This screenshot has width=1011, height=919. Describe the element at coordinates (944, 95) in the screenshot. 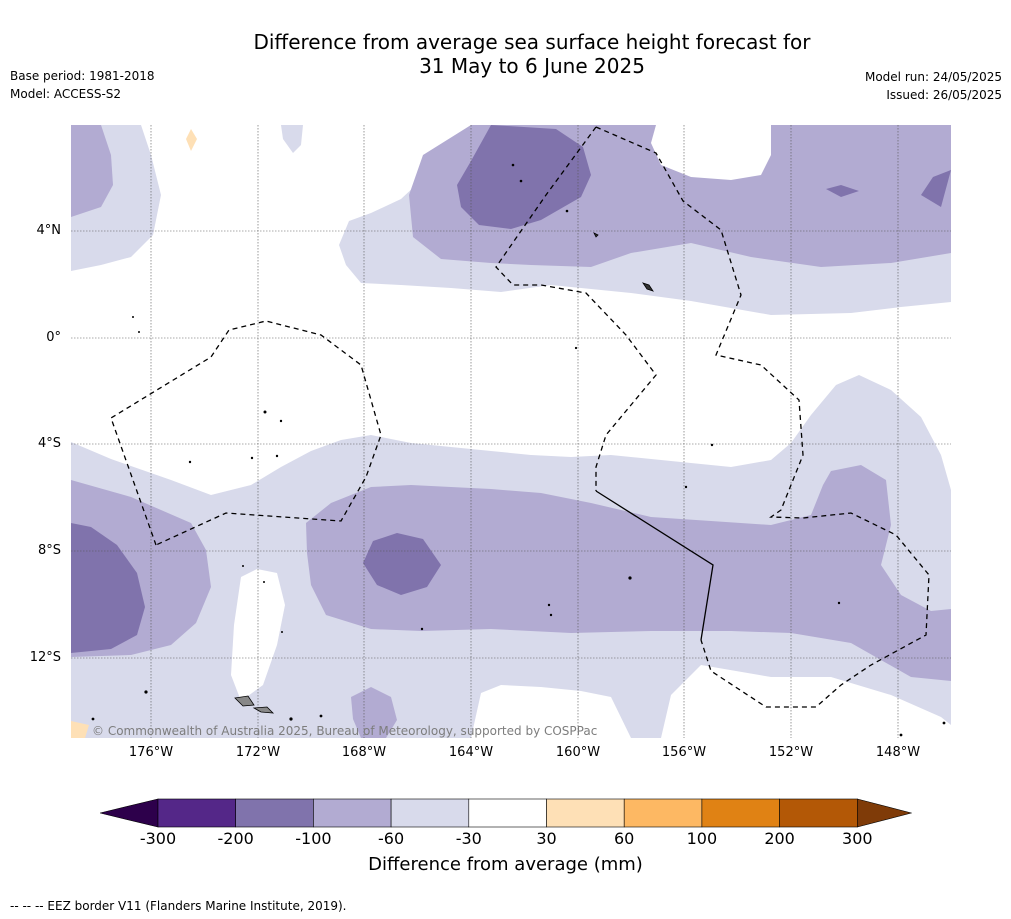

I see `issued-date: Issued: 26/05/2025` at that location.